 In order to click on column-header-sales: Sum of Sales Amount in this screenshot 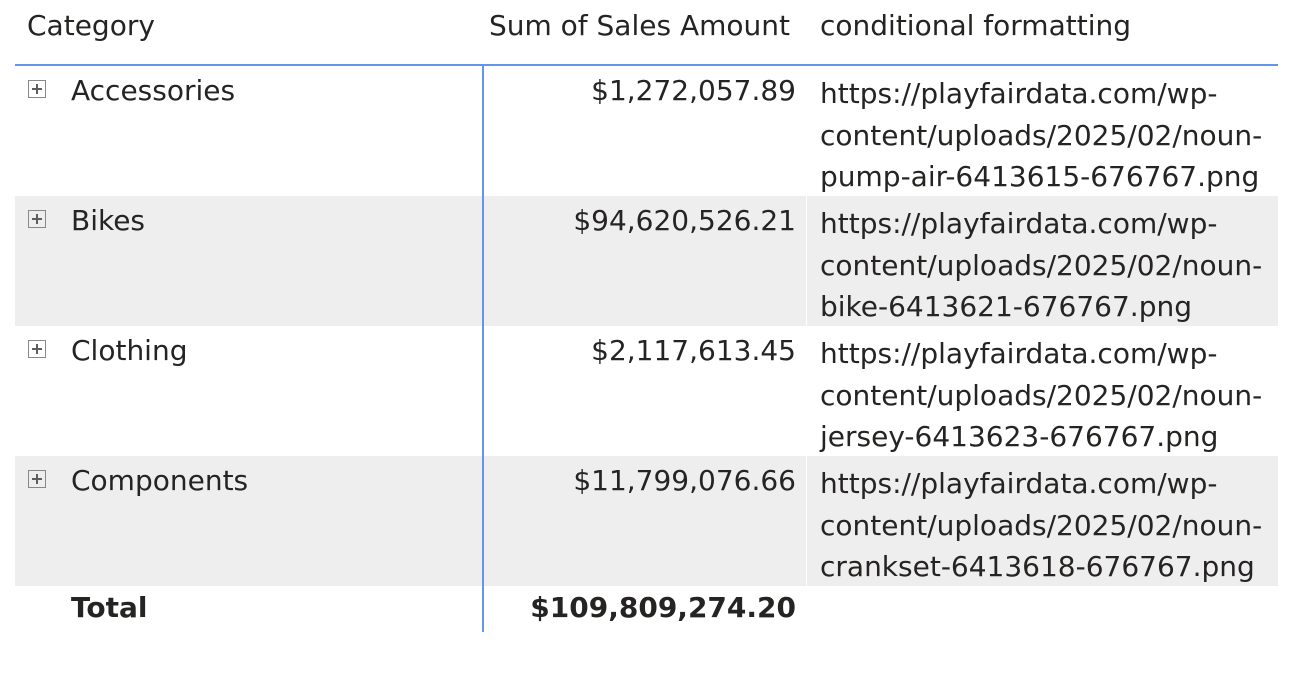, I will do `click(639, 25)`.